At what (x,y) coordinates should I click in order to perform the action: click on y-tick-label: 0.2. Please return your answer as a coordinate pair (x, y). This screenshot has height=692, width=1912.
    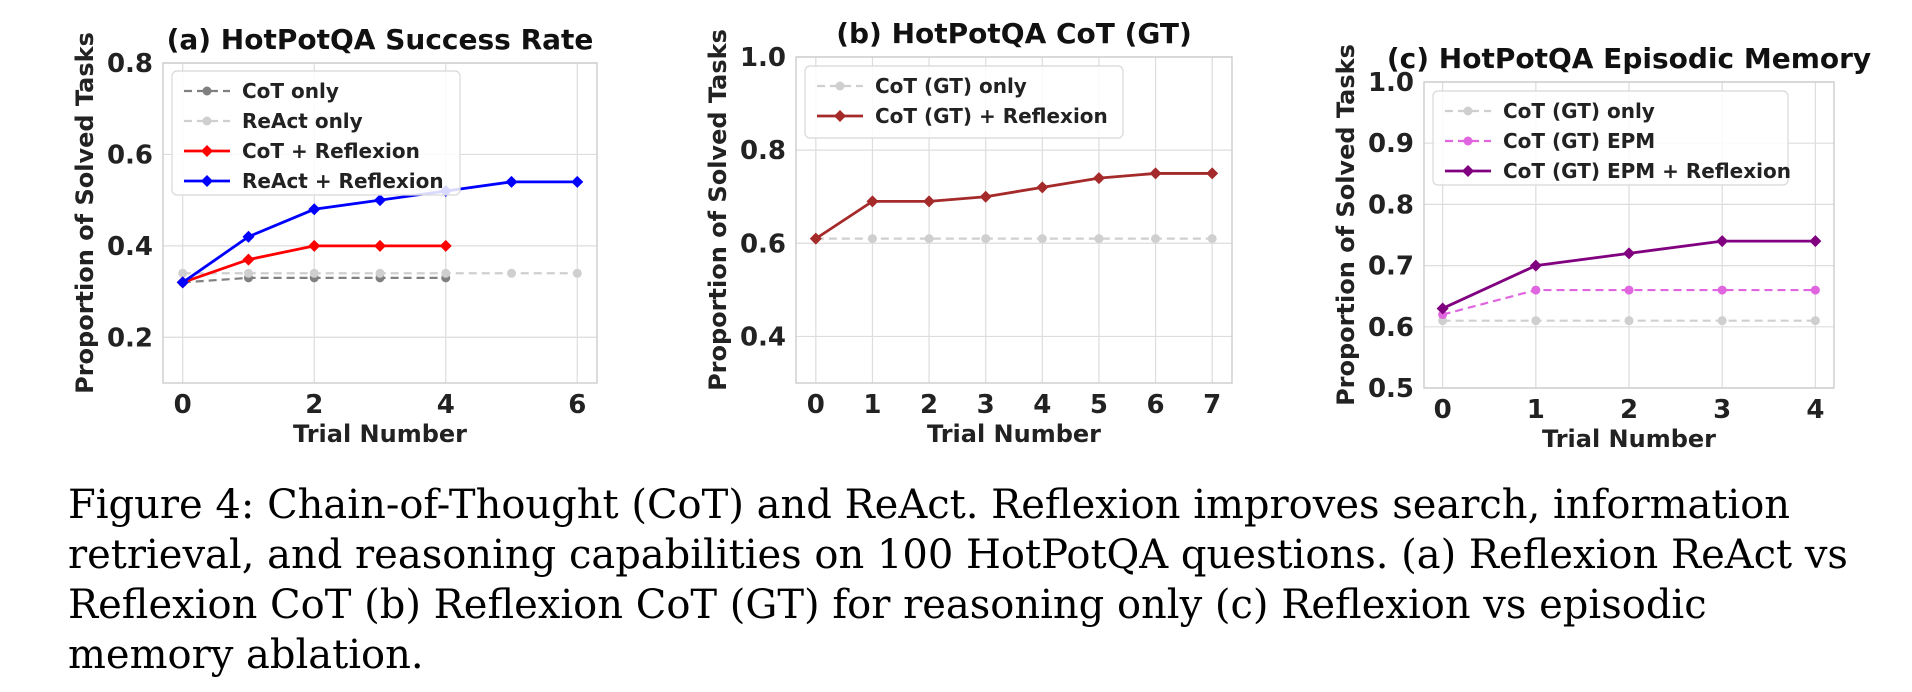
    Looking at the image, I should click on (130, 338).